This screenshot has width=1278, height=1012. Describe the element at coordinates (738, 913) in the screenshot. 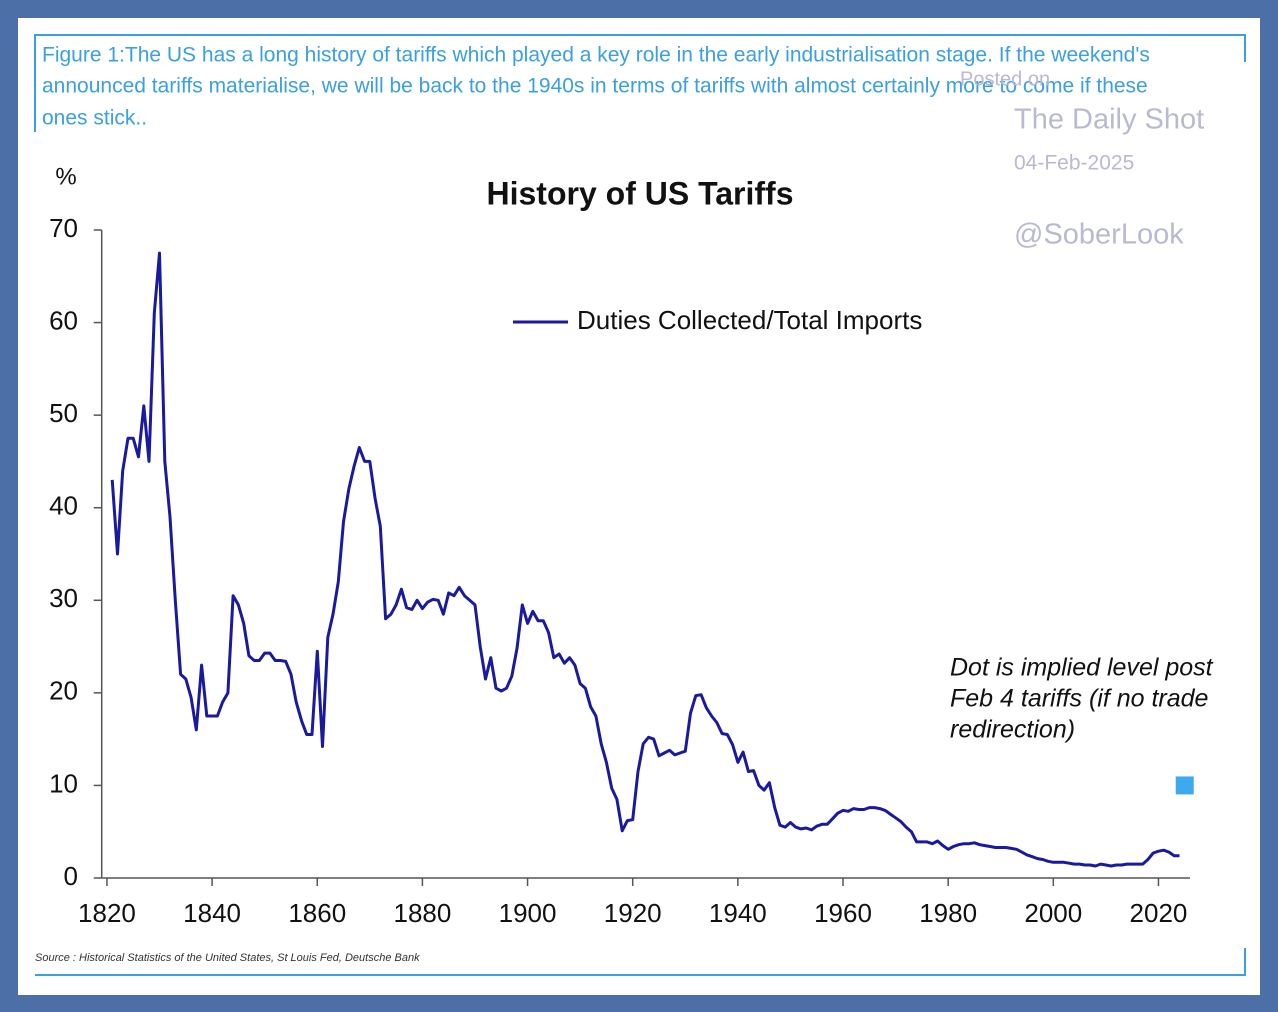

I see `x-tick-label: 1940` at that location.